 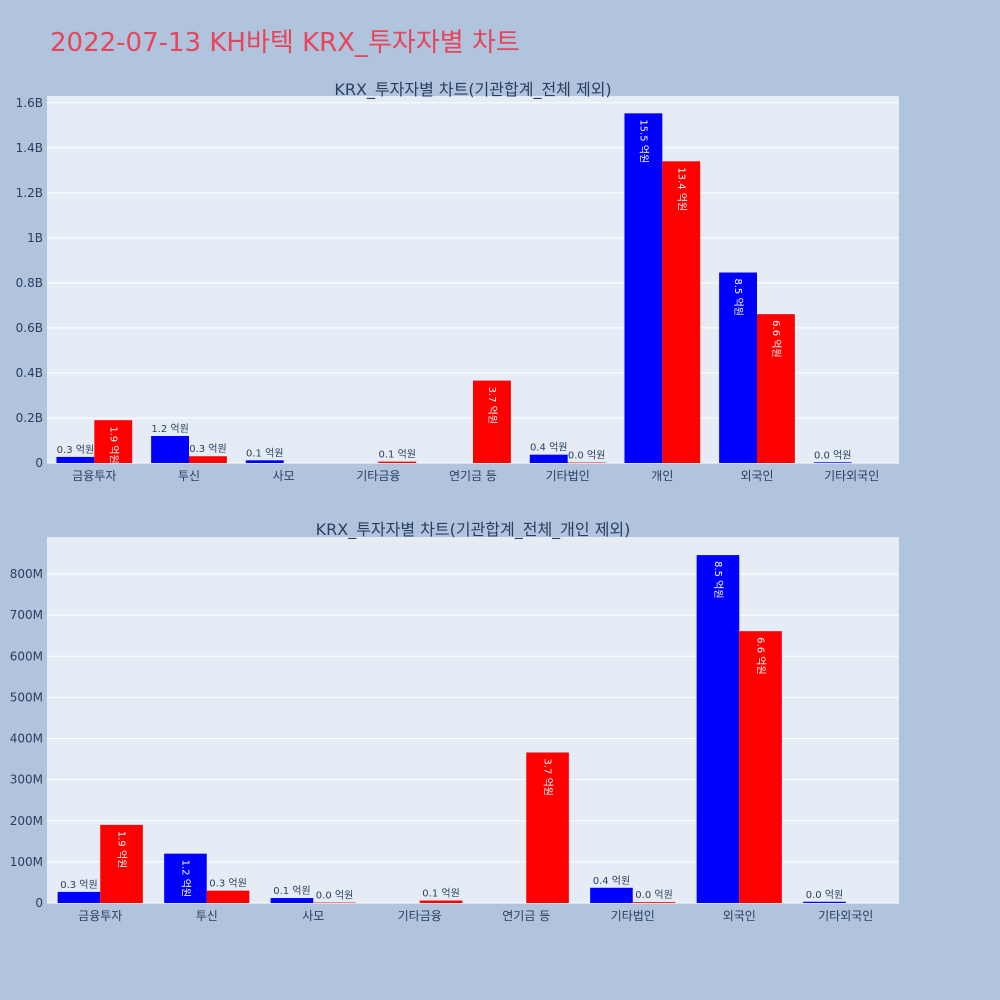 I want to click on top-x-tick-label: 외국인, so click(x=756, y=476).